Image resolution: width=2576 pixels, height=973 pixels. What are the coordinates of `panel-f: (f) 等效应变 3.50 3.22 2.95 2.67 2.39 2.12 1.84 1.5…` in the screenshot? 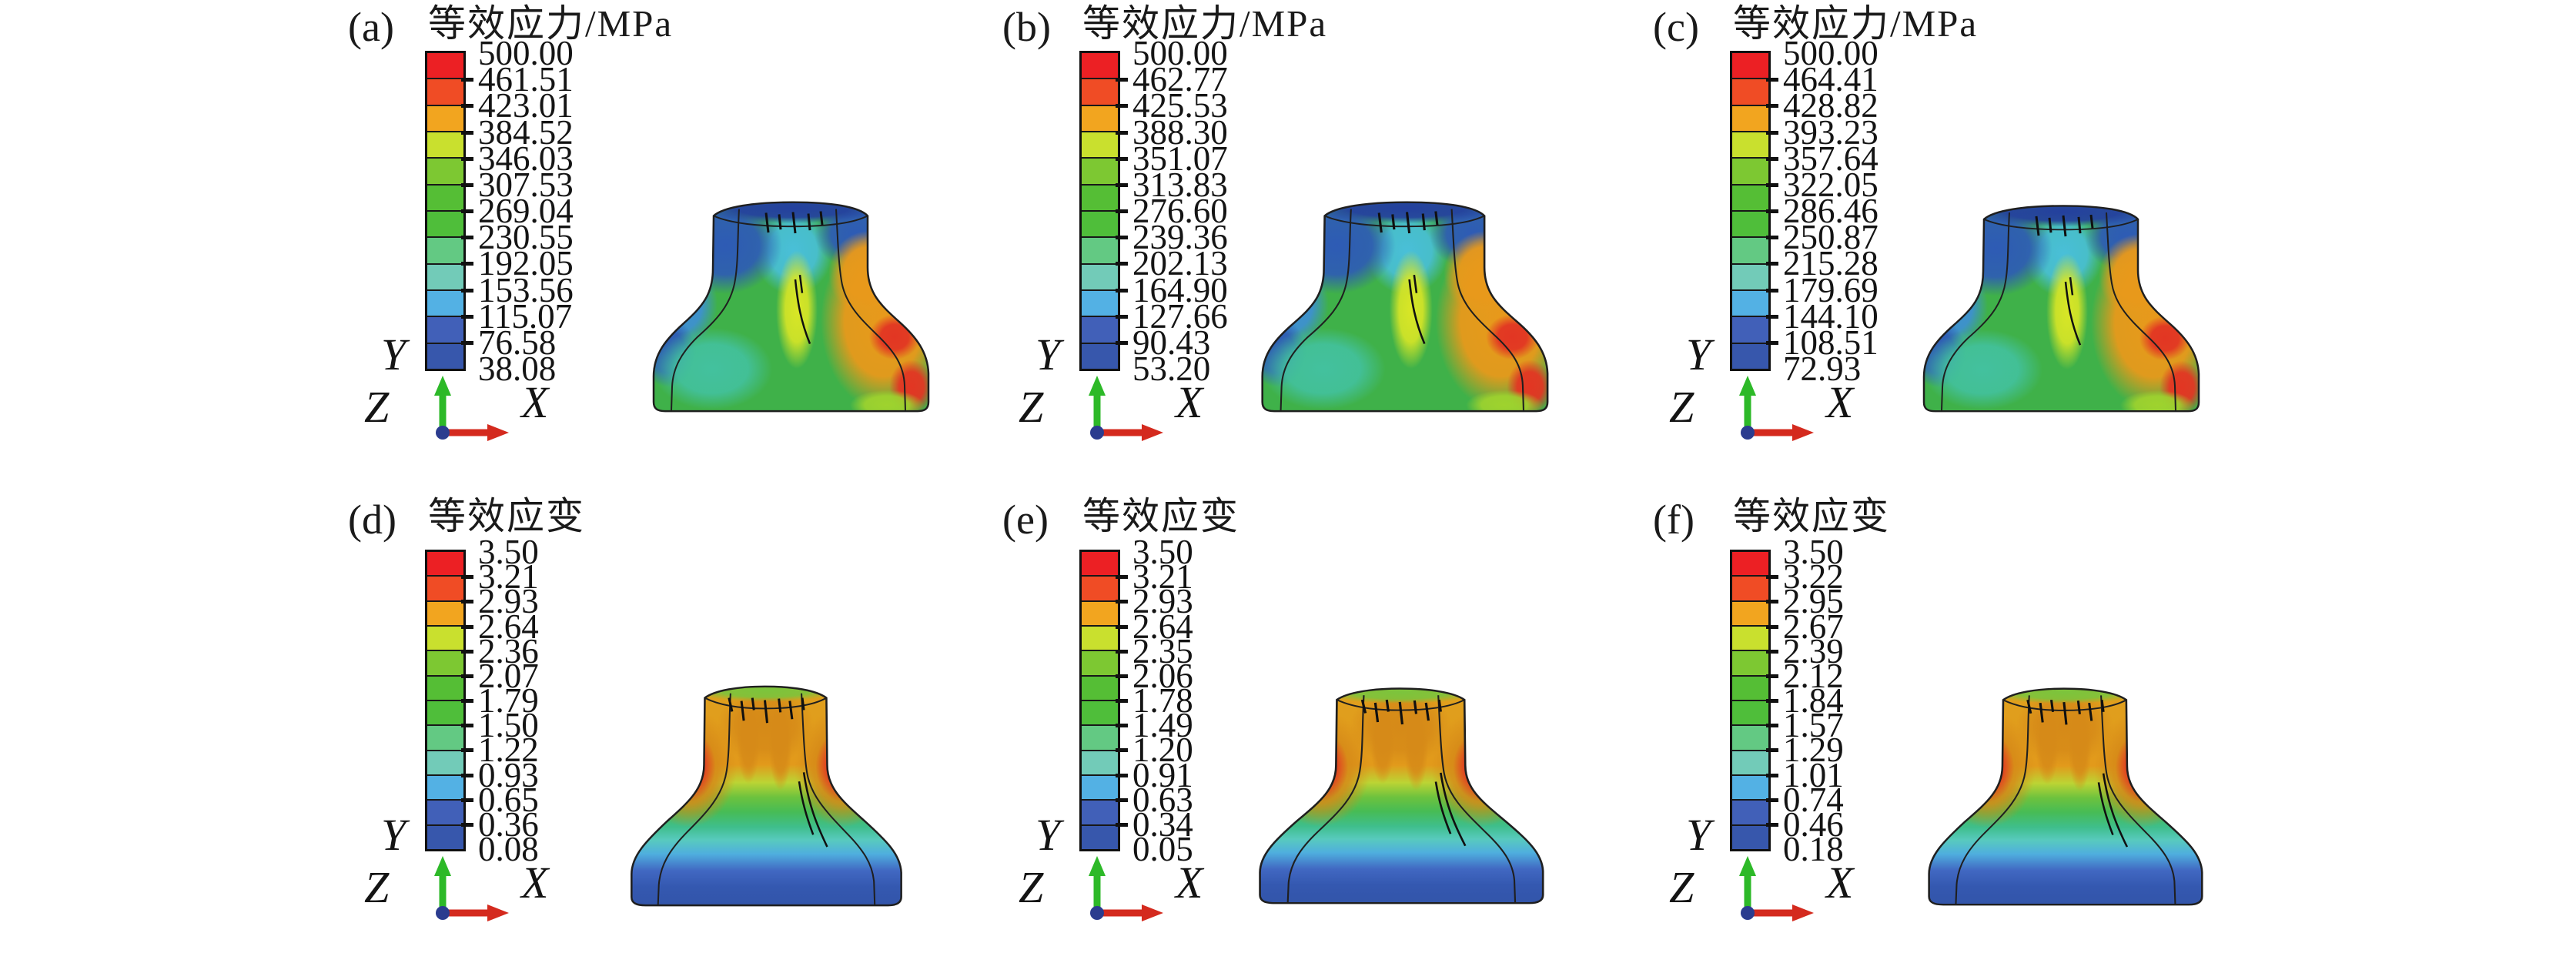 It's located at (1975, 733).